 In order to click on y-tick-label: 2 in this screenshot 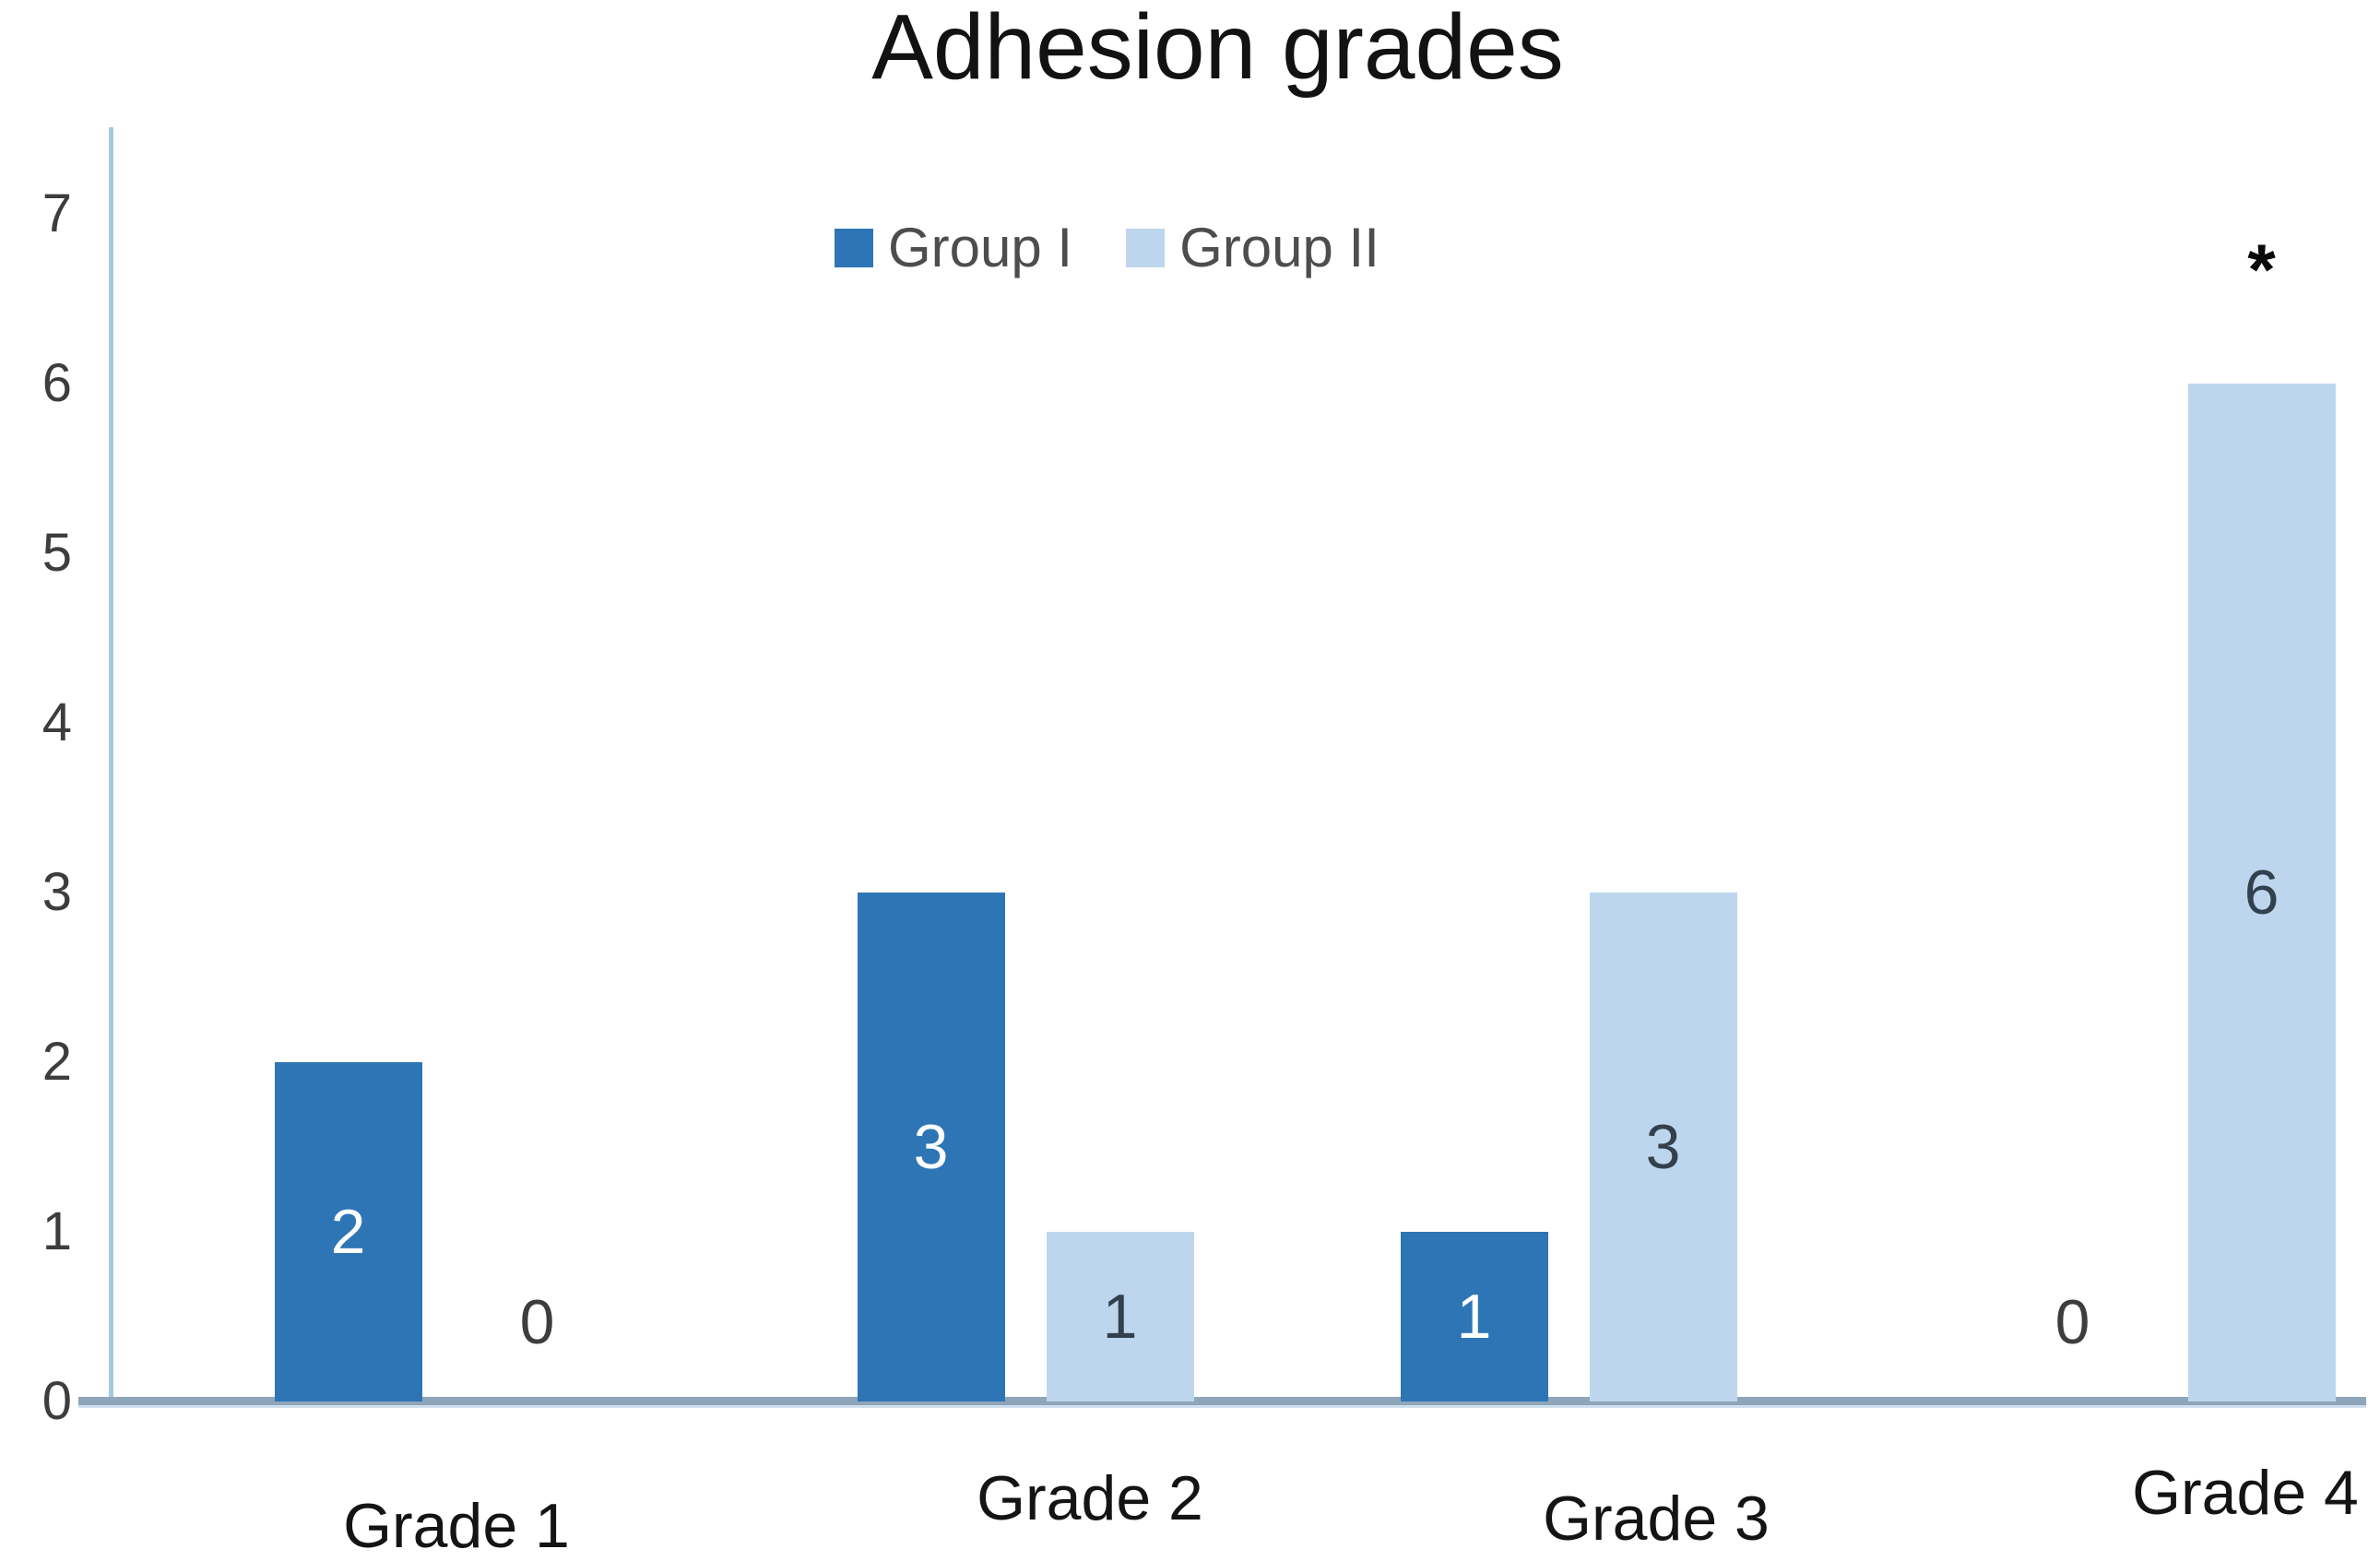, I will do `click(56, 1062)`.